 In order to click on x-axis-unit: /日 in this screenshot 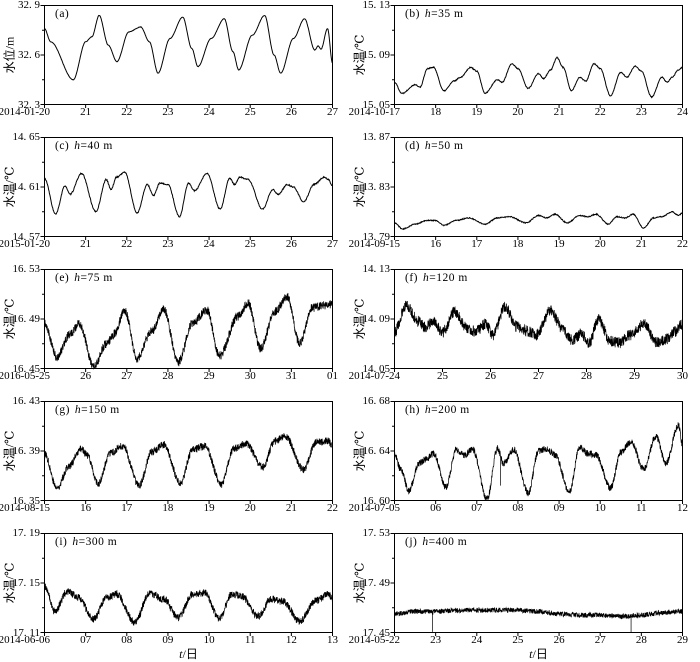, I will do `click(190, 654)`.